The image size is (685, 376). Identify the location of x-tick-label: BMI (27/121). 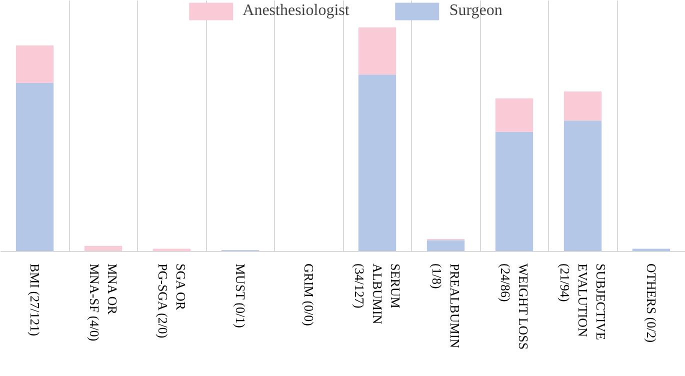
(34, 300).